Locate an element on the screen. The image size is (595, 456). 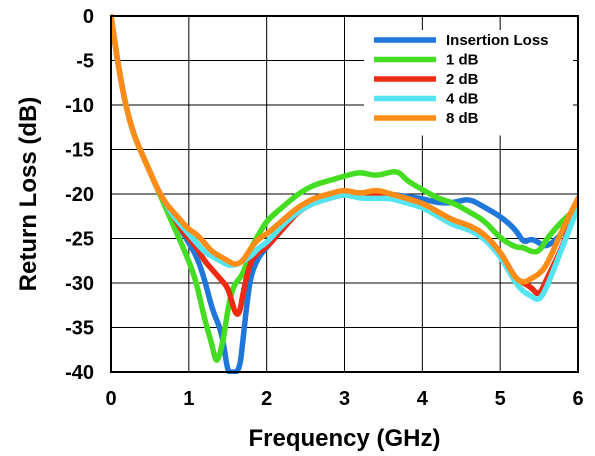
legend-label: 2 dB is located at coordinates (462, 79).